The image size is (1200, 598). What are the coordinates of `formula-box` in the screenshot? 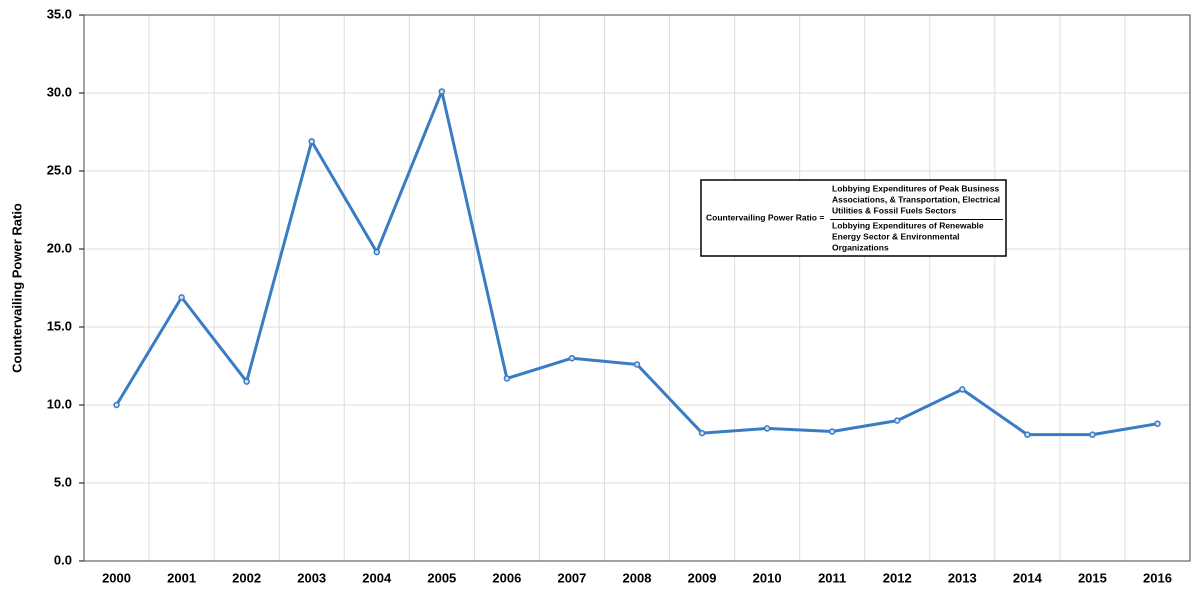 It's located at (853, 218).